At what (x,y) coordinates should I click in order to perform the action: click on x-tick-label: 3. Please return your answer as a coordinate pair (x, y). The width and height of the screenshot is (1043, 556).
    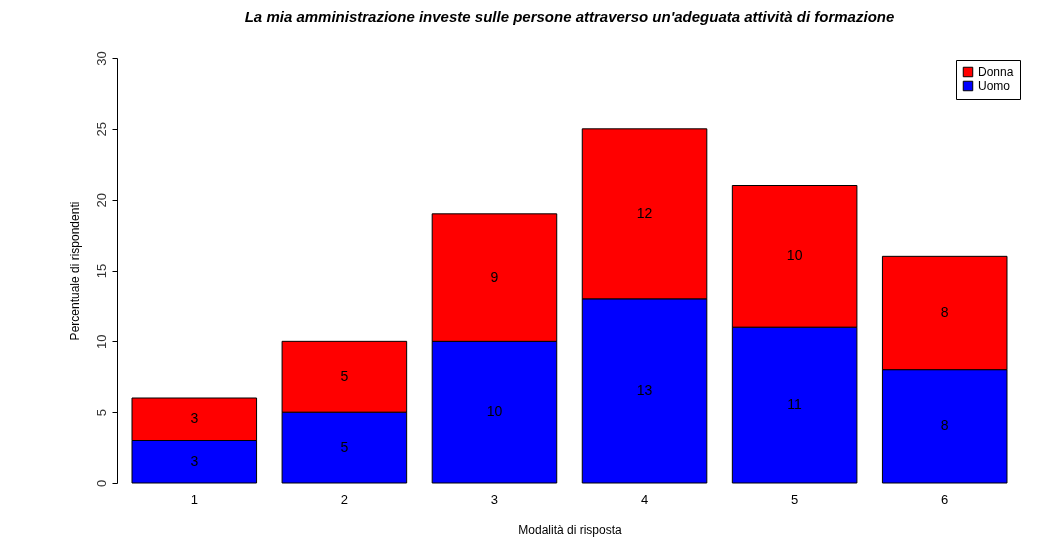
    Looking at the image, I should click on (494, 499).